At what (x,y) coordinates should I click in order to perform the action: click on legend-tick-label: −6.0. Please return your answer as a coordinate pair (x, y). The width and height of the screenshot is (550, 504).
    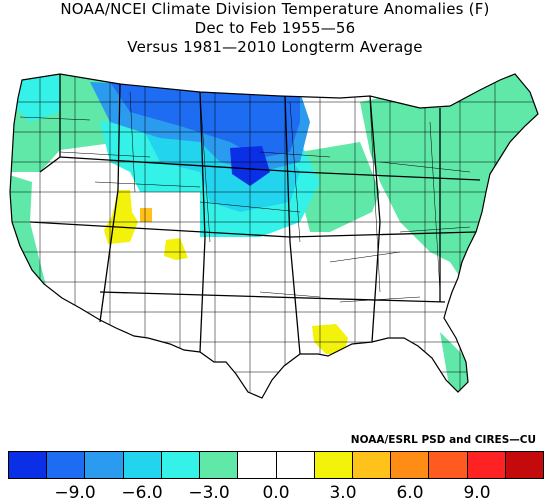
    Looking at the image, I should click on (142, 493).